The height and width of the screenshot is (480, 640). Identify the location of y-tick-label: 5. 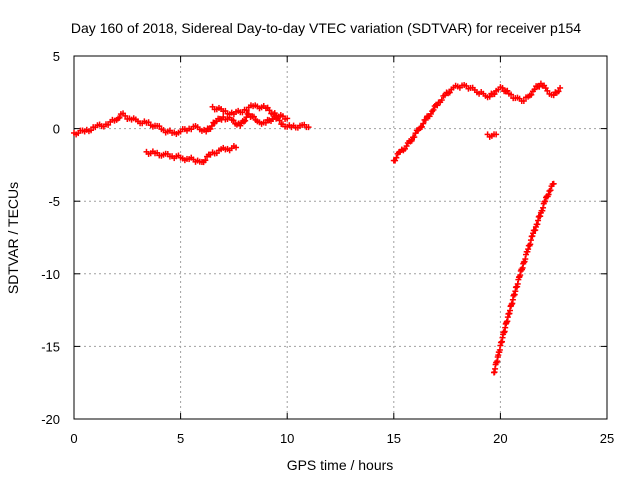
(56, 56).